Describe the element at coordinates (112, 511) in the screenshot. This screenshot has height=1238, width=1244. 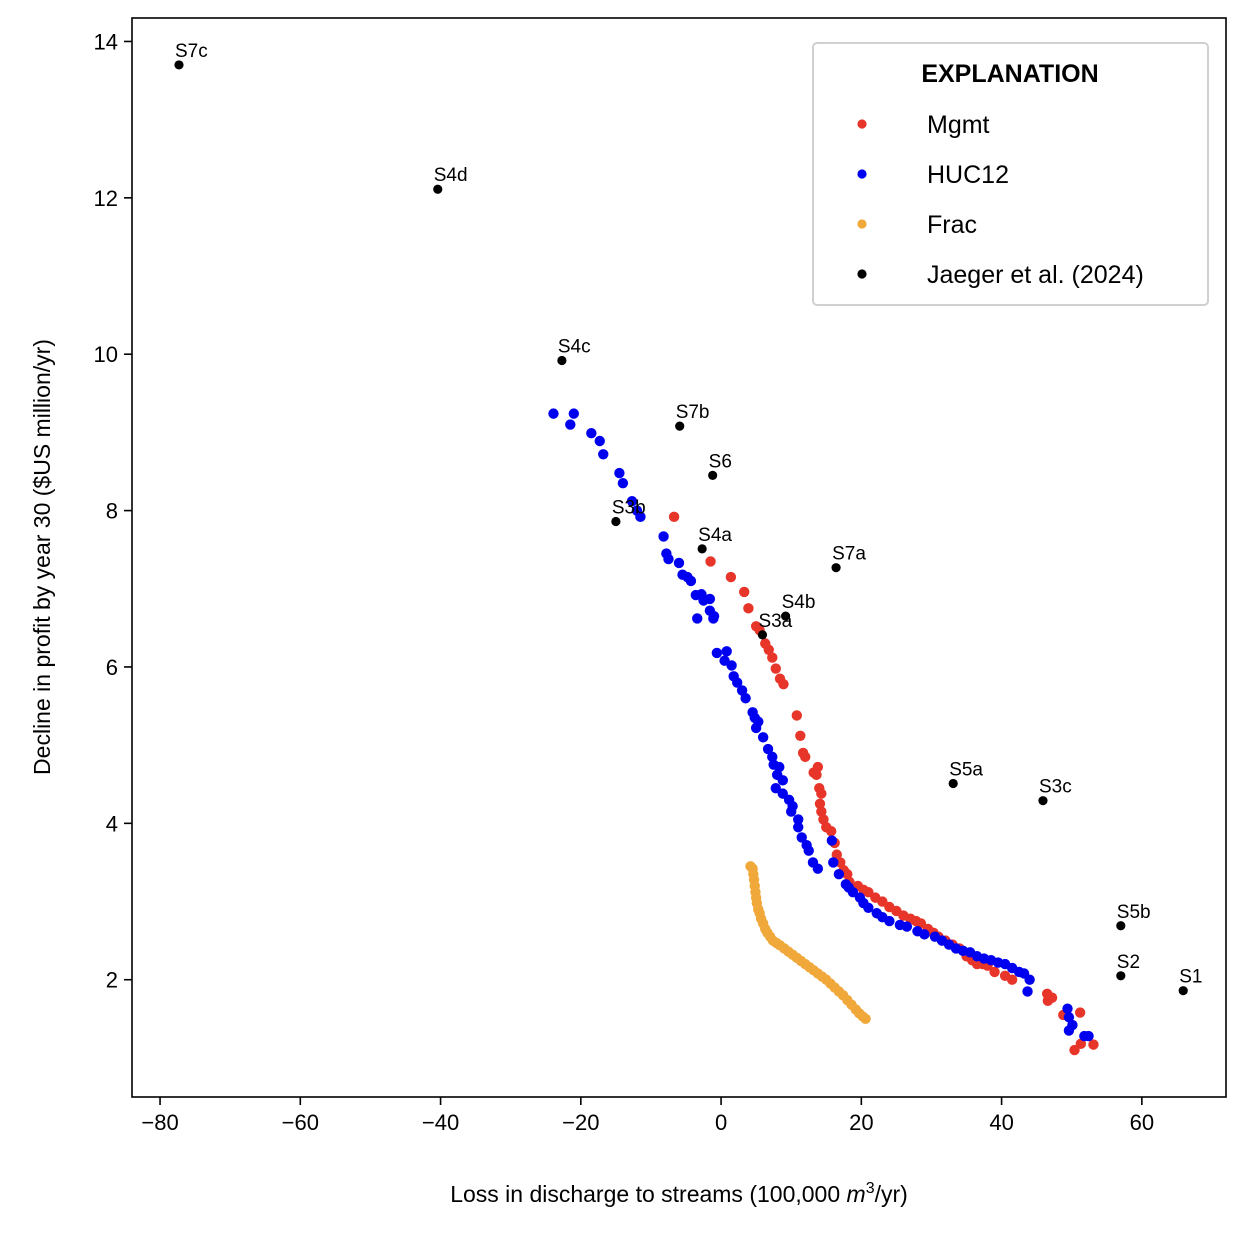
I see `y-tick-label: 8` at that location.